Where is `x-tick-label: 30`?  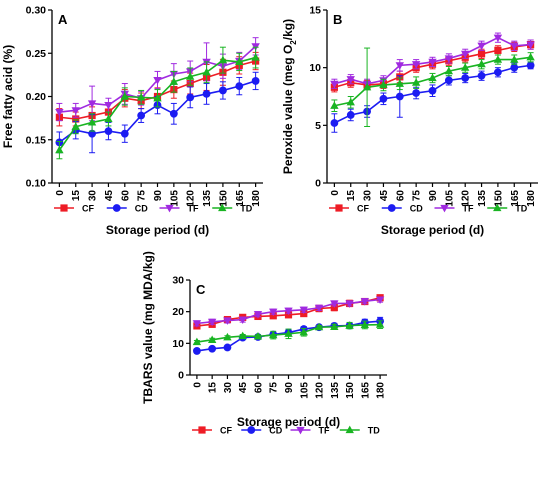 x-tick-label: 30 is located at coordinates (228, 388).